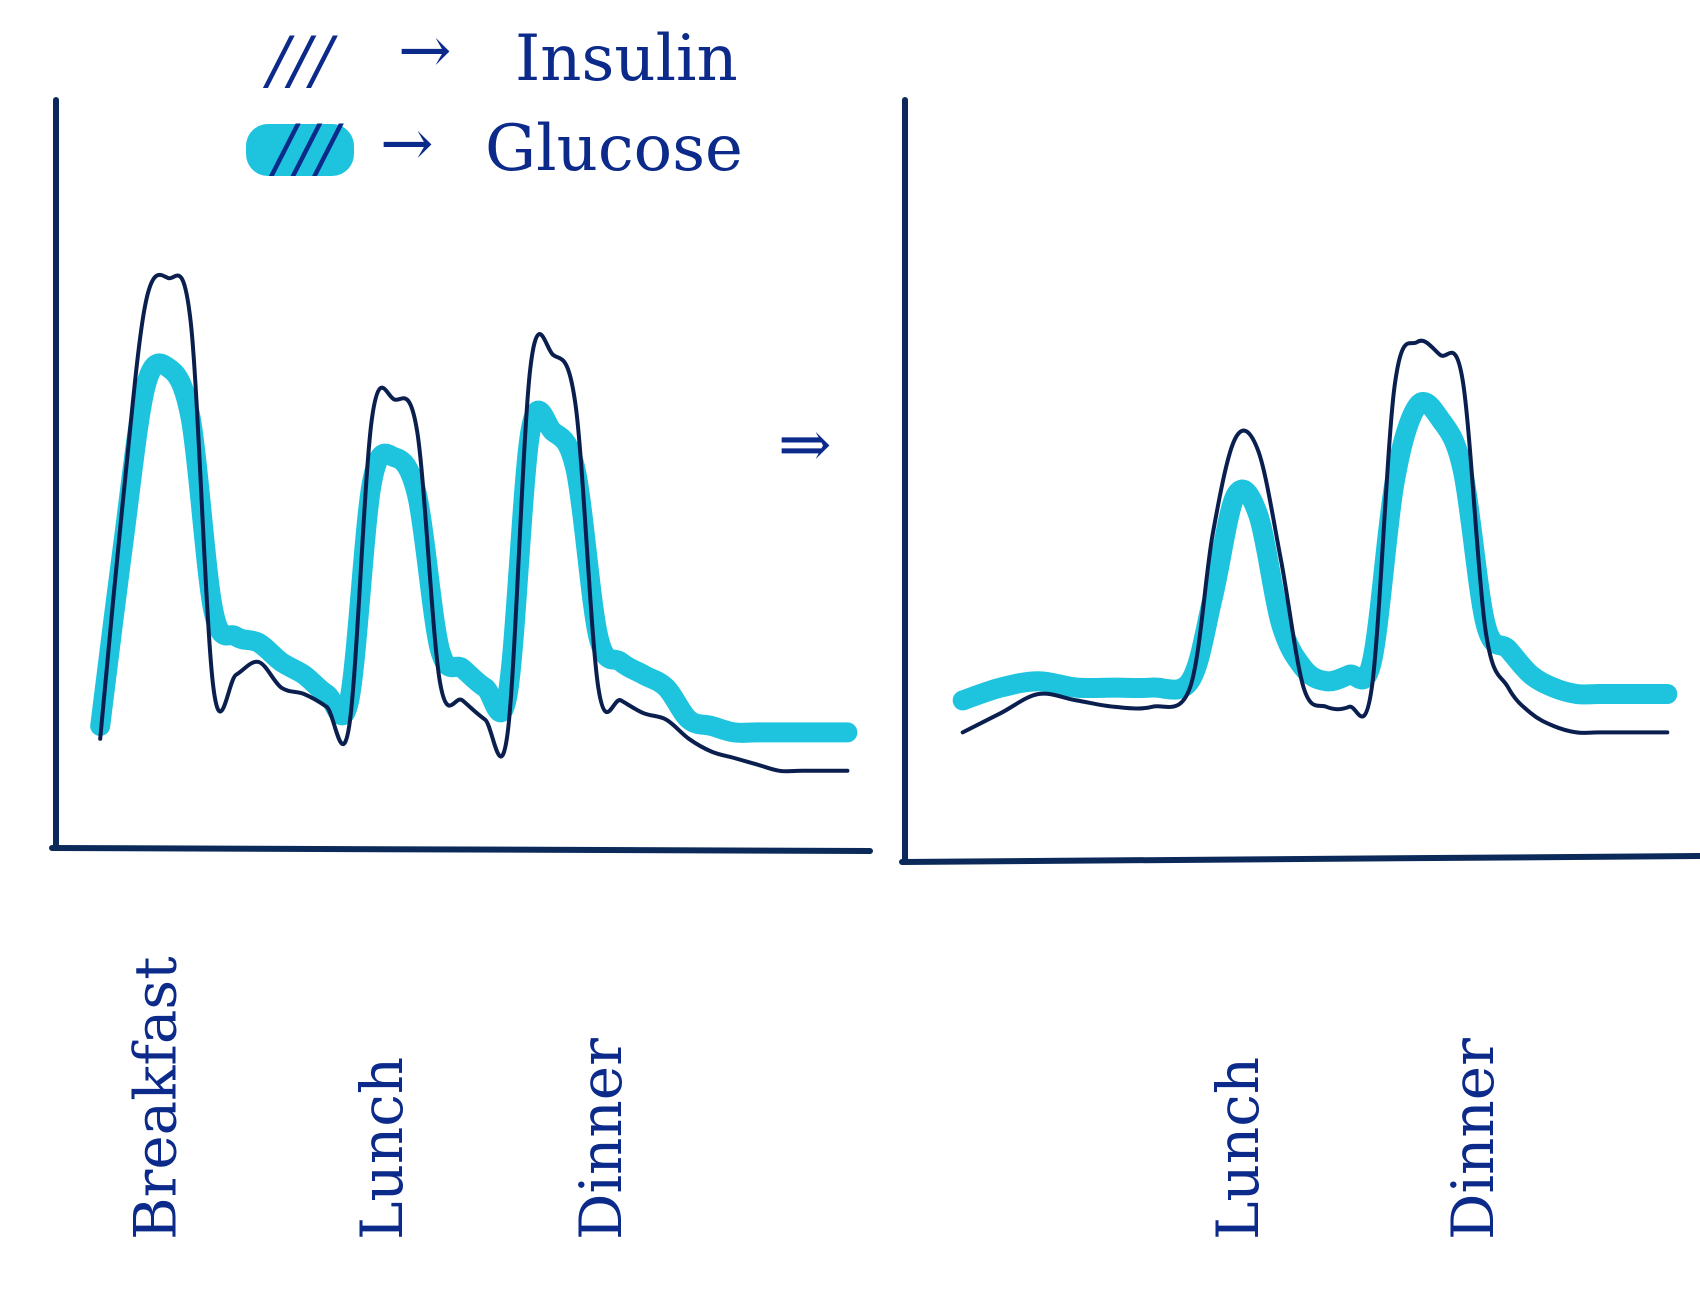 This screenshot has width=1700, height=1292. What do you see at coordinates (300, 150) in the screenshot?
I see `legend-glucose-swatch` at bounding box center [300, 150].